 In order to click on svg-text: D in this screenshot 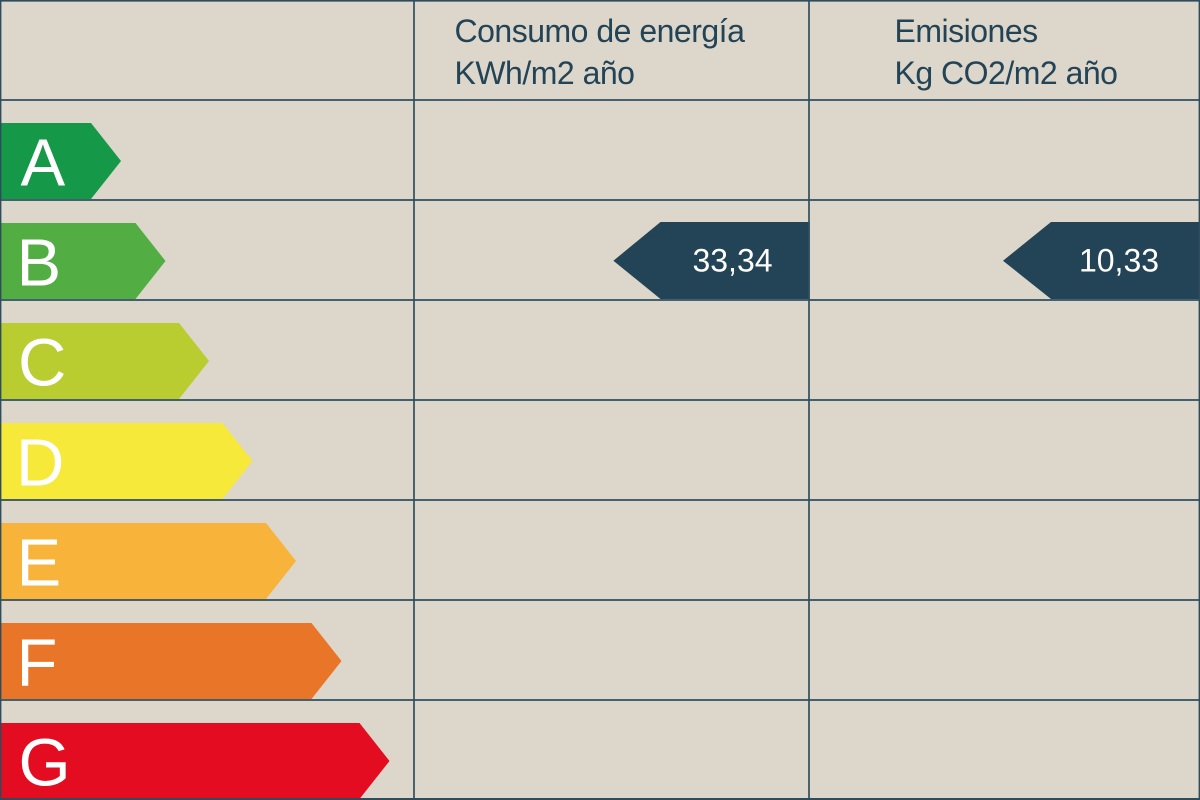, I will do `click(40, 463)`.